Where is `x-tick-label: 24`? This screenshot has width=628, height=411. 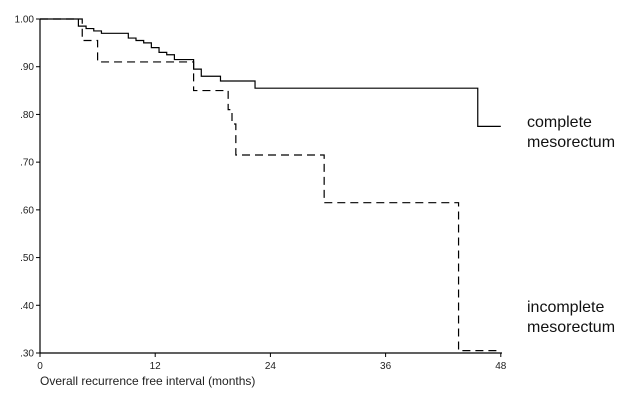 x-tick-label: 24 is located at coordinates (271, 366).